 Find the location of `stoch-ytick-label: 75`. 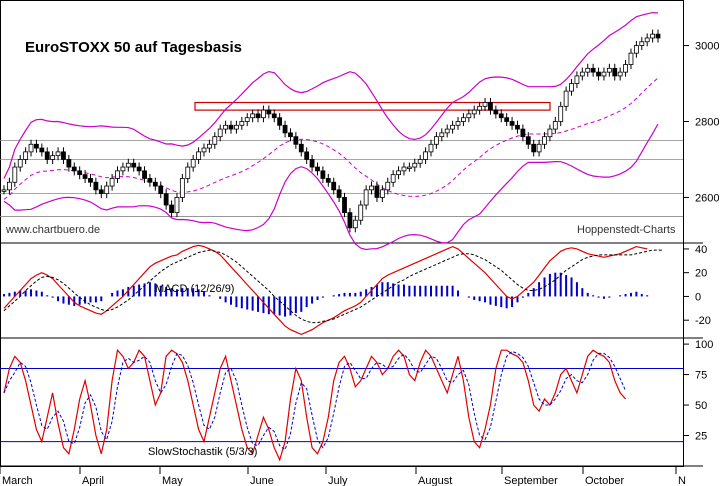

stoch-ytick-label: 75 is located at coordinates (701, 376).